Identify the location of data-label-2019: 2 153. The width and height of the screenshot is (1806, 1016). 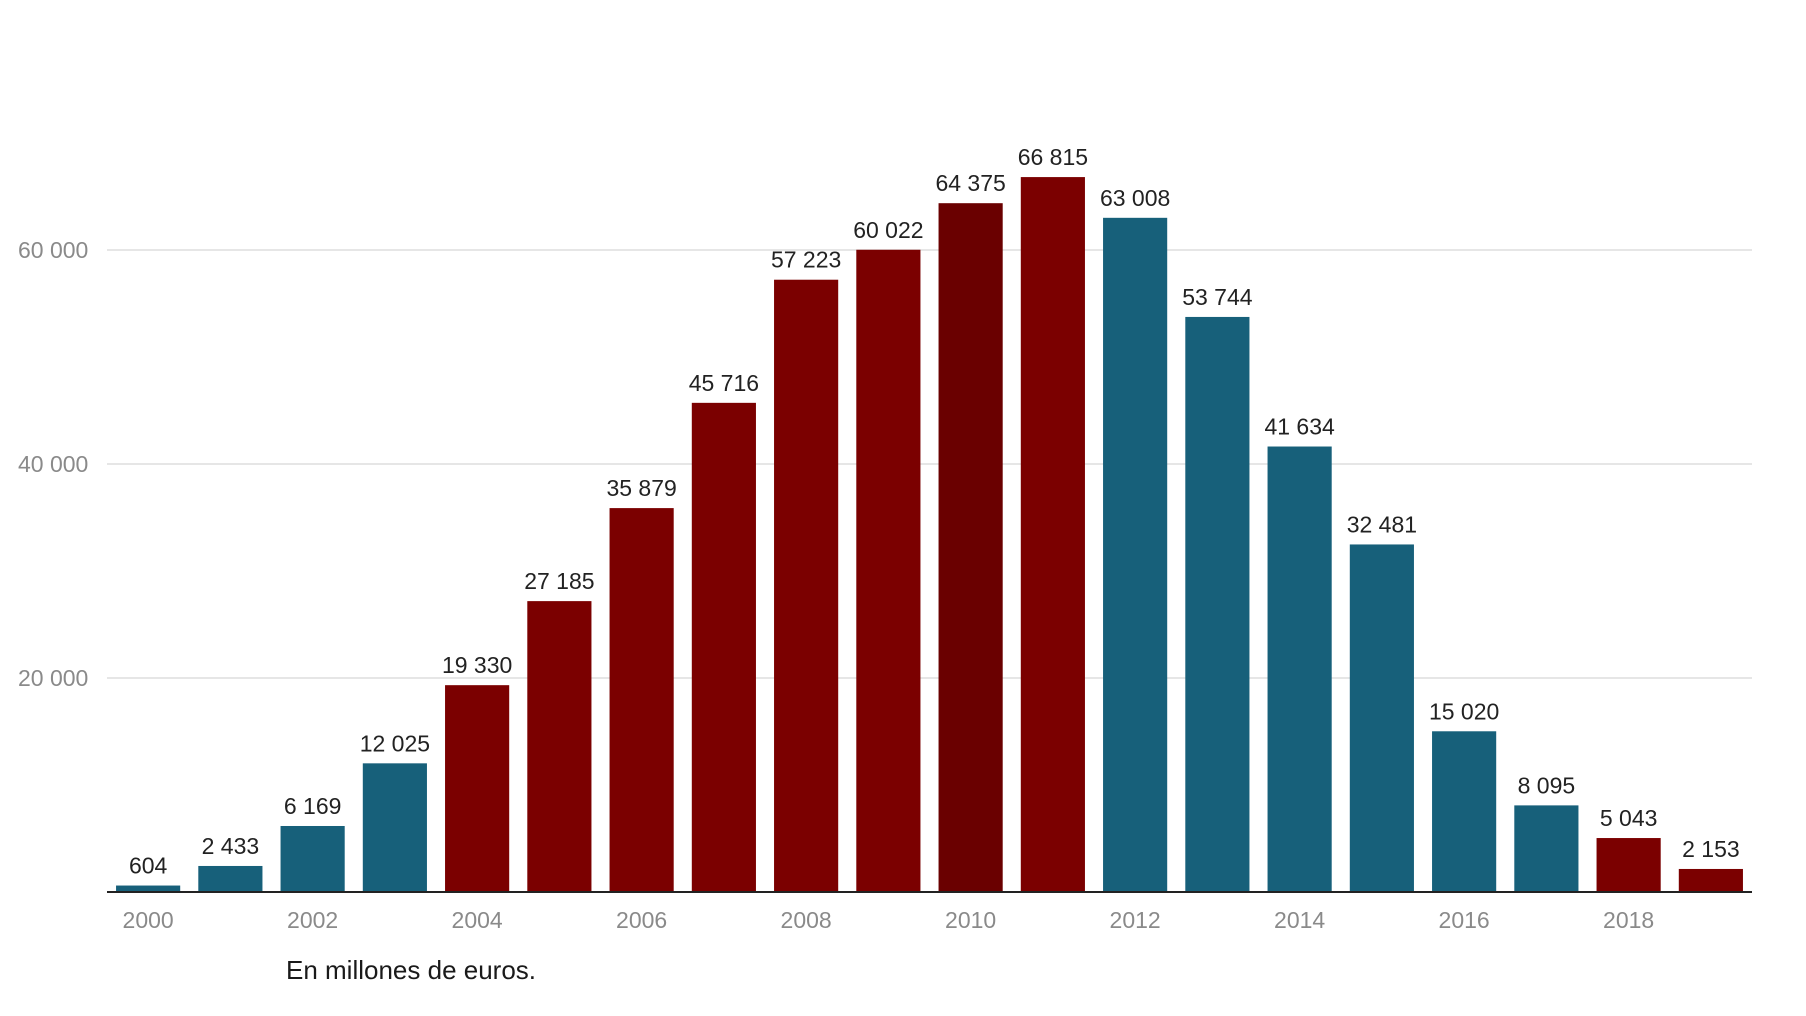
(1711, 849).